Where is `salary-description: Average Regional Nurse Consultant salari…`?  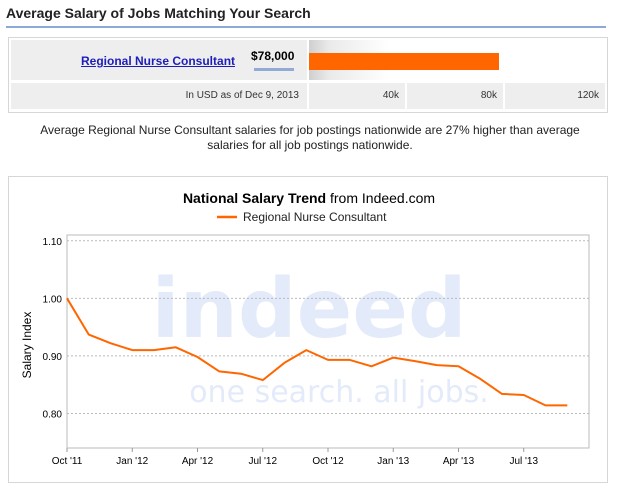 salary-description: Average Regional Nurse Consultant salari… is located at coordinates (310, 137).